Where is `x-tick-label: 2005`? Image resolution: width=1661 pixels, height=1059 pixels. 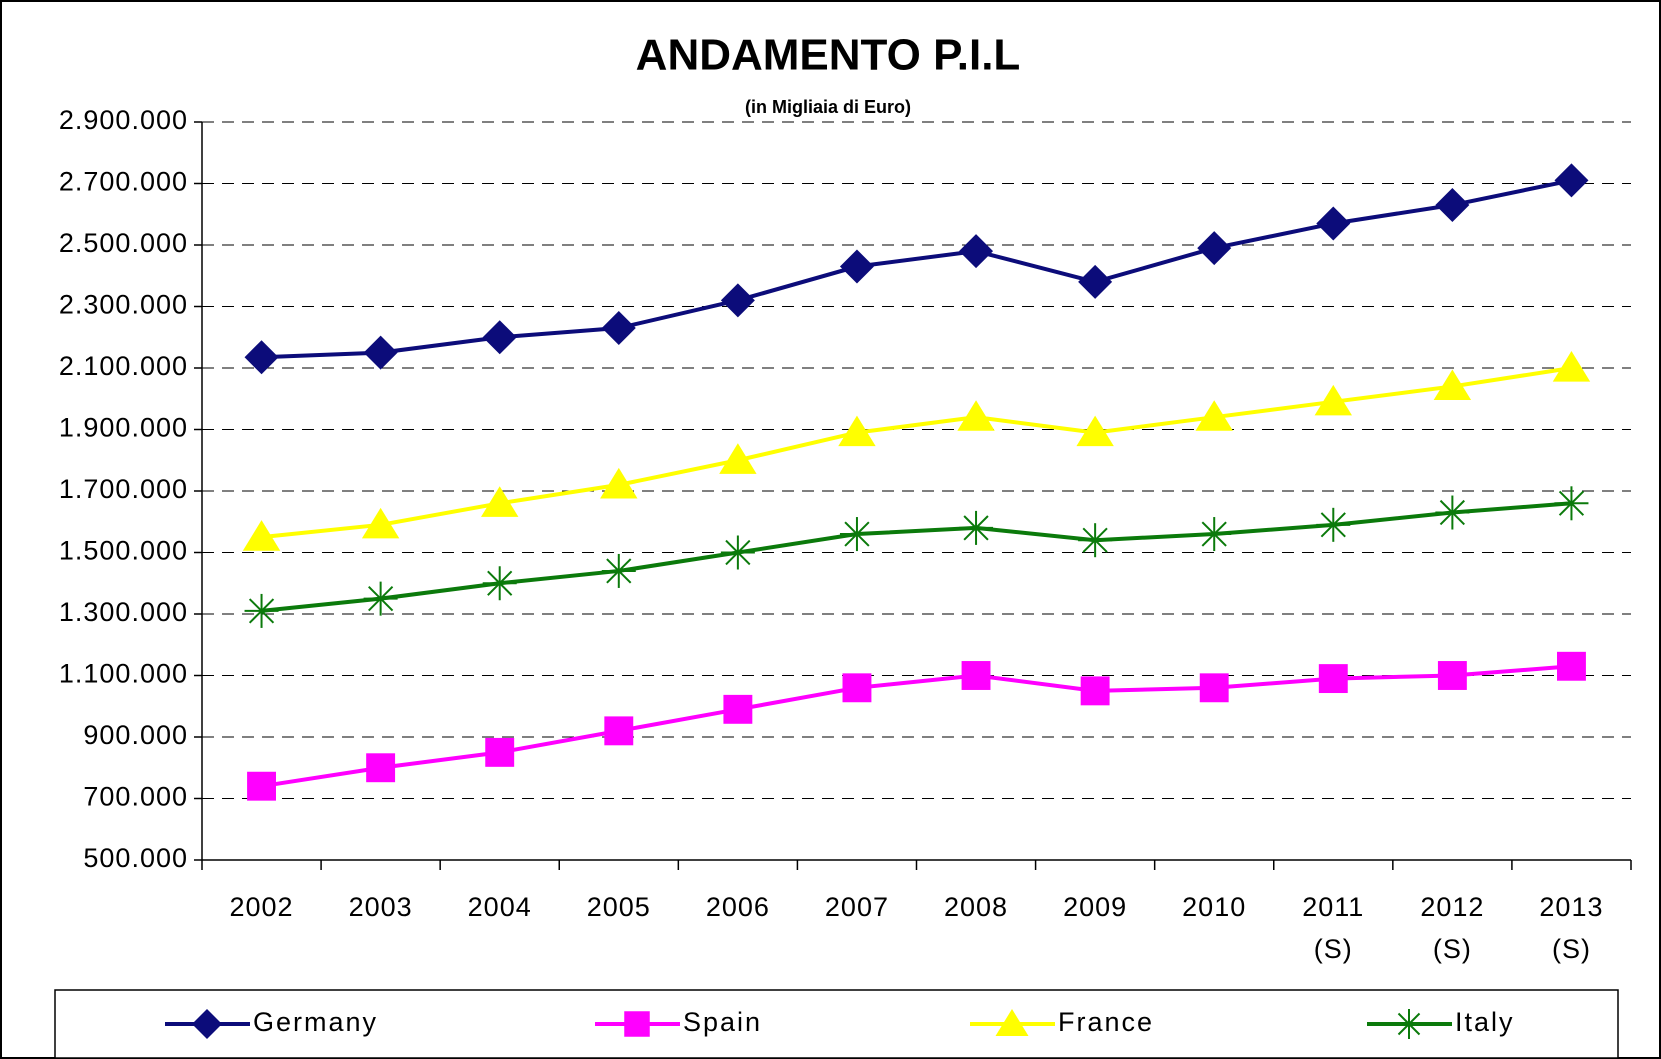
x-tick-label: 2005 is located at coordinates (618, 907).